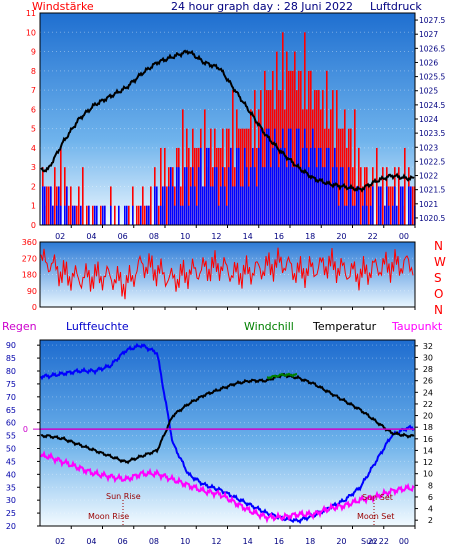  I want to click on compass-labels: N W S O N, so click(440, 278).